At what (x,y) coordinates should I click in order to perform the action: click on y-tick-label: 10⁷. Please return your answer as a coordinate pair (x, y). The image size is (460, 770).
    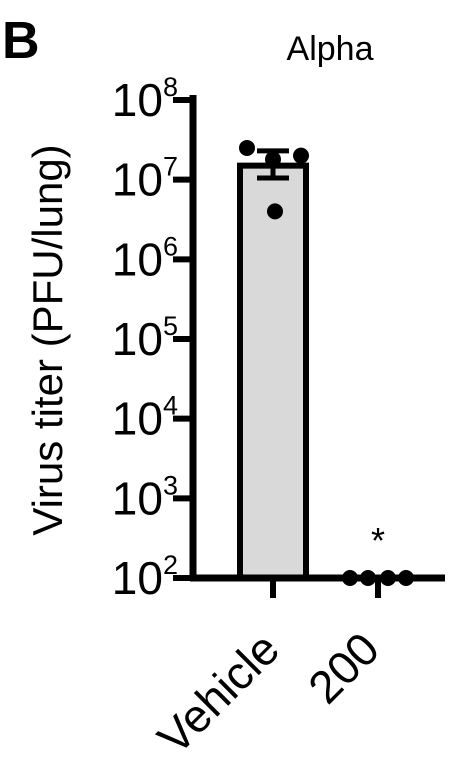
    Looking at the image, I should click on (145, 179).